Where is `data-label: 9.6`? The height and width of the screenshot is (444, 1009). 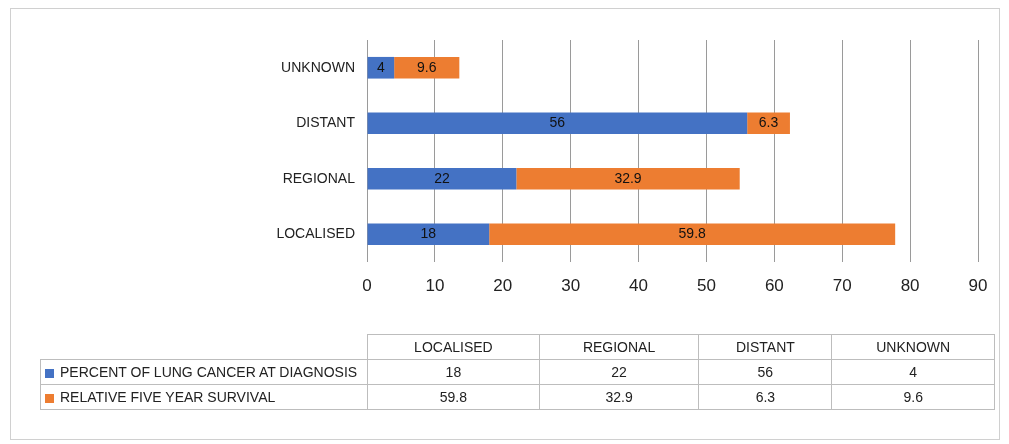 data-label: 9.6 is located at coordinates (427, 66).